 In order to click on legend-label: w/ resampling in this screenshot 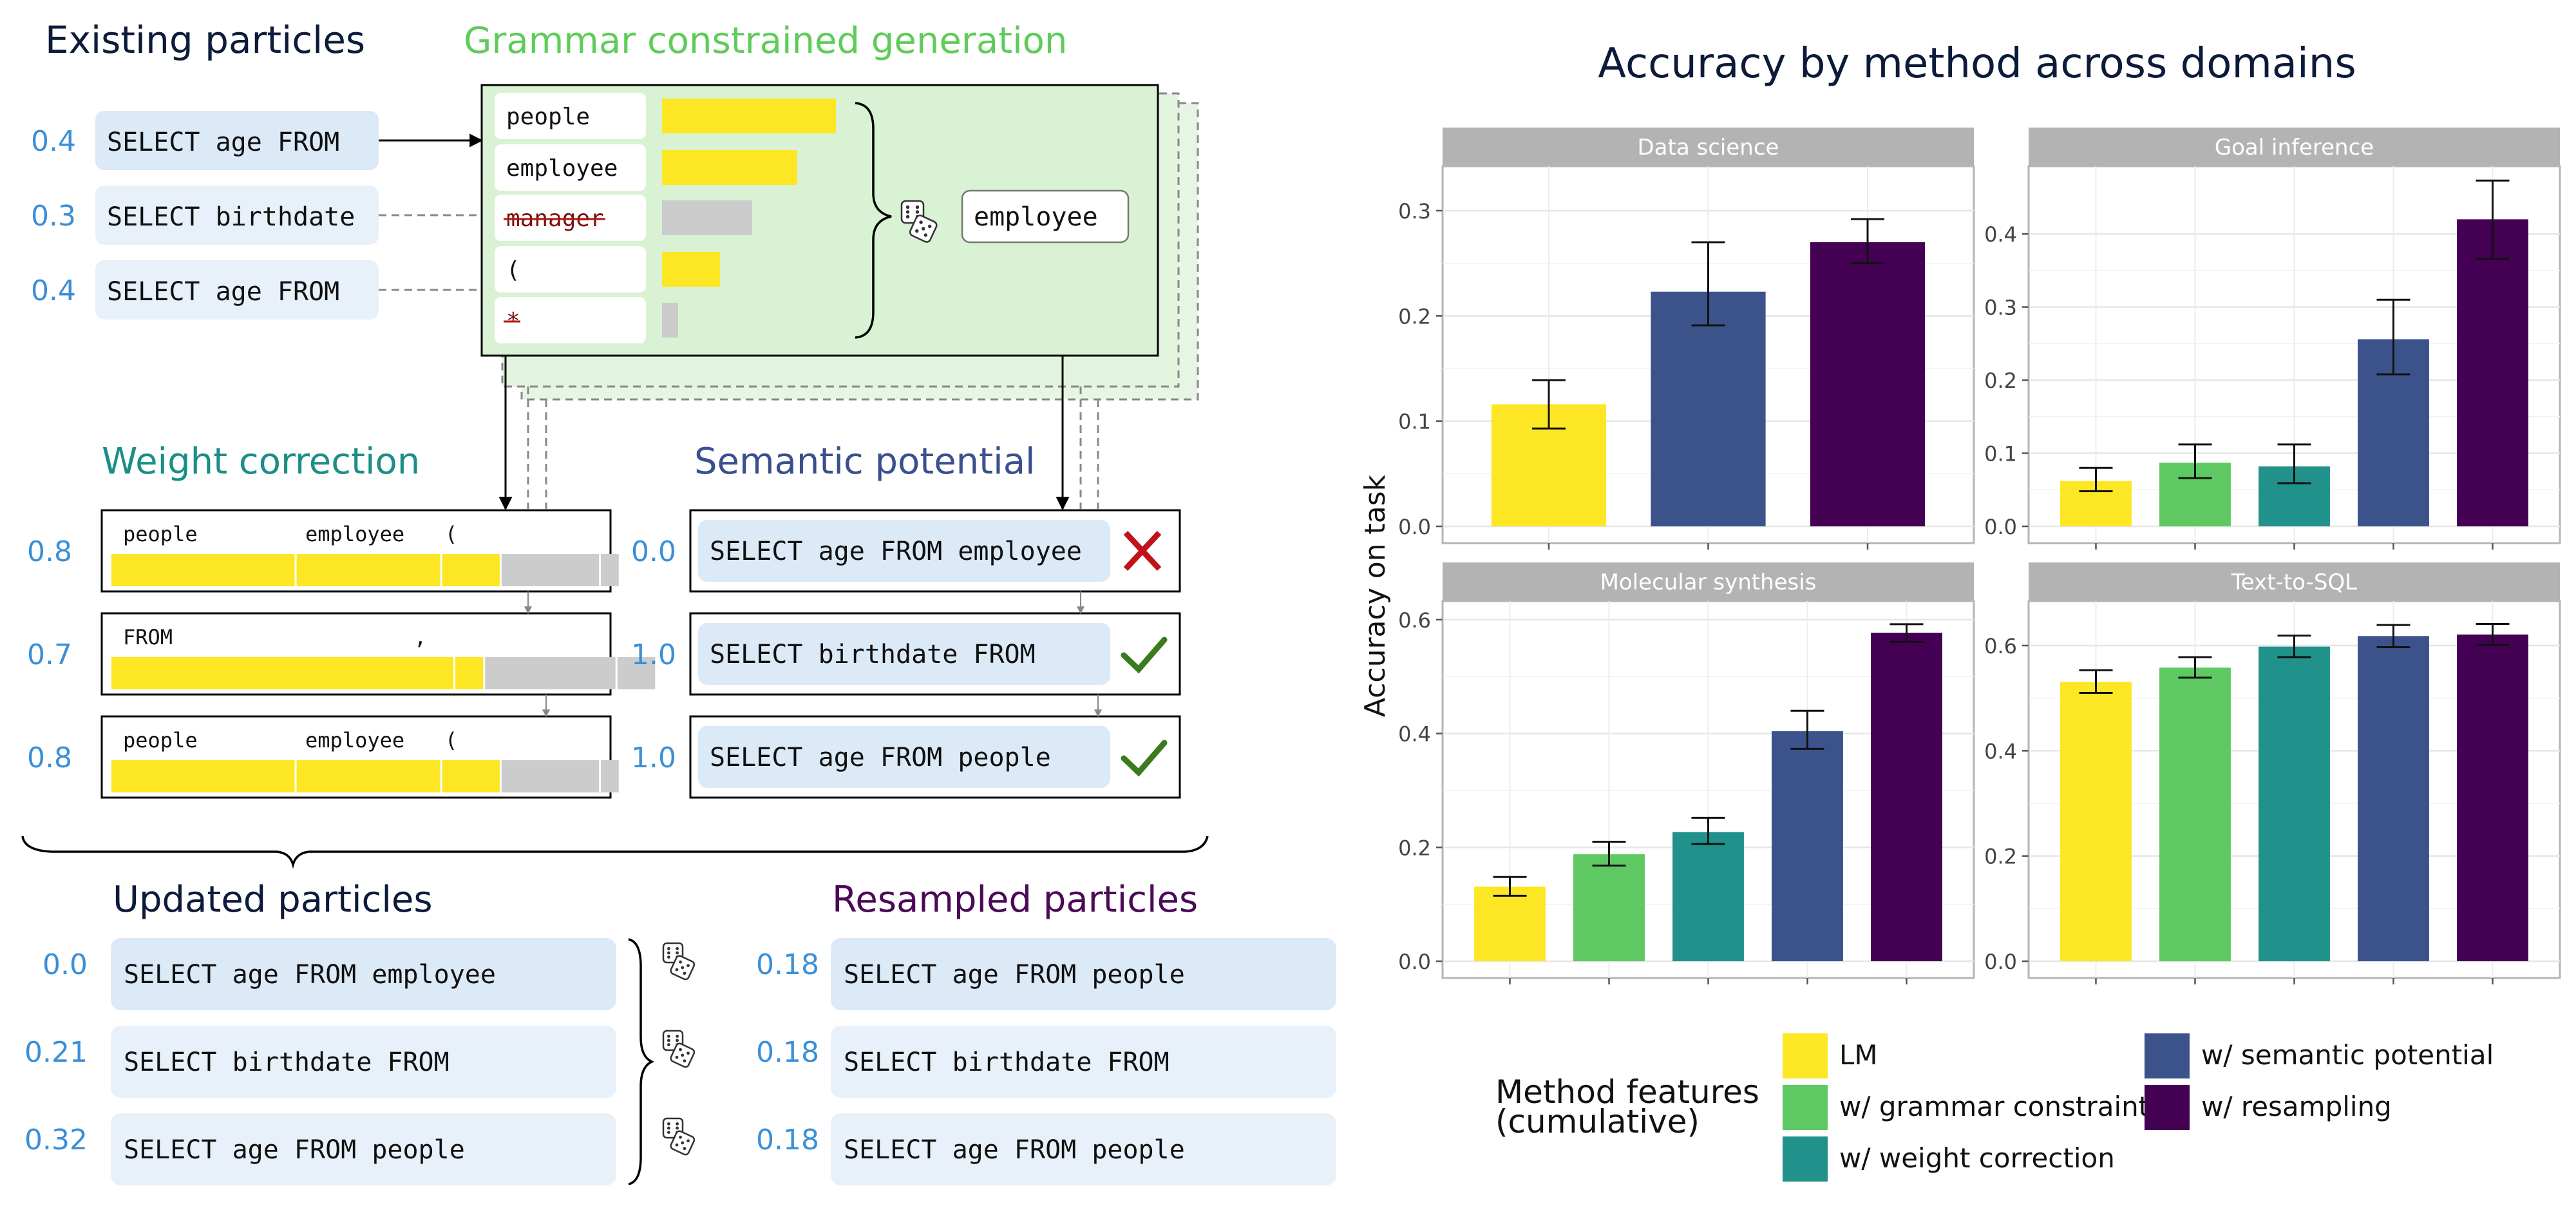, I will do `click(2297, 1106)`.